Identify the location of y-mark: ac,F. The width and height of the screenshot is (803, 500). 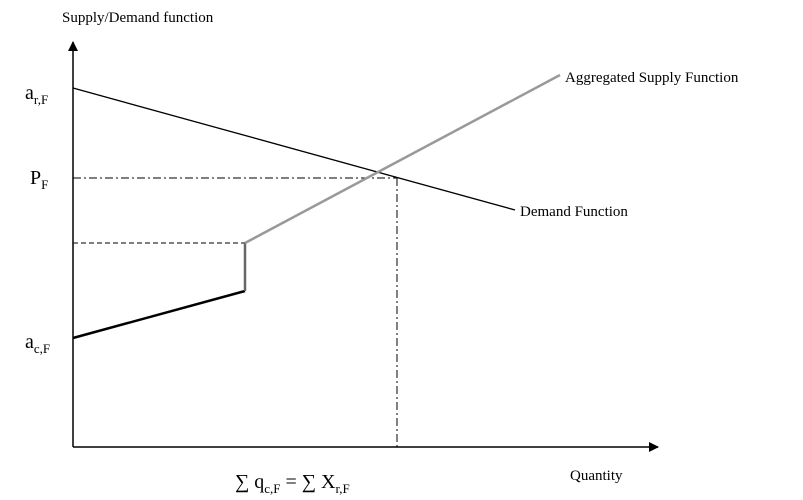
(37, 343).